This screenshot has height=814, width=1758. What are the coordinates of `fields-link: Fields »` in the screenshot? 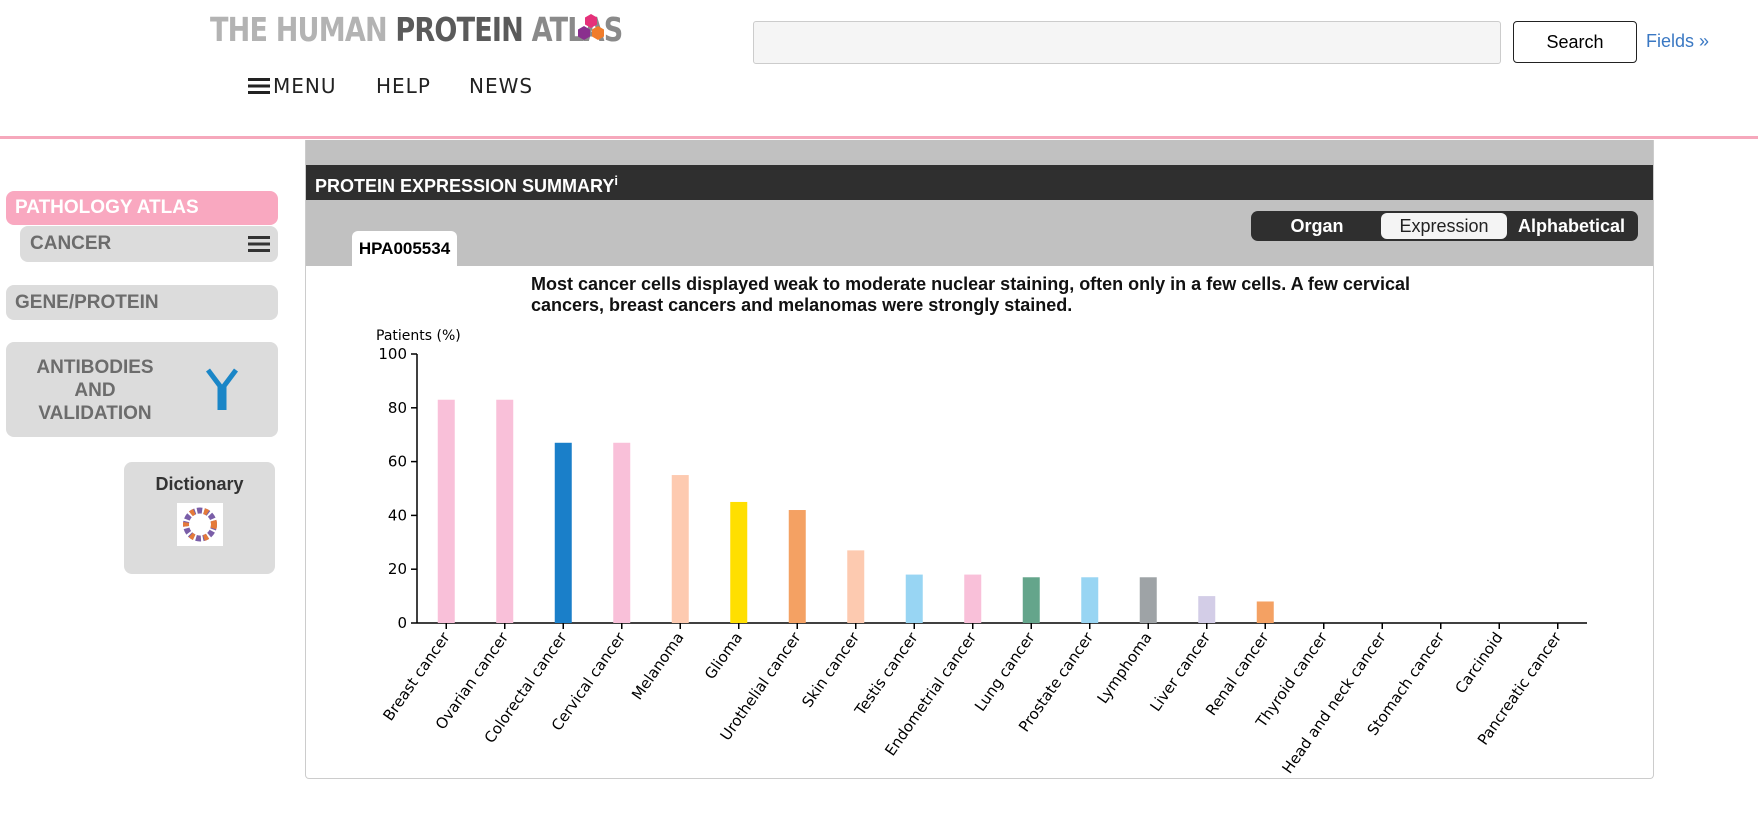 It's located at (1678, 41).